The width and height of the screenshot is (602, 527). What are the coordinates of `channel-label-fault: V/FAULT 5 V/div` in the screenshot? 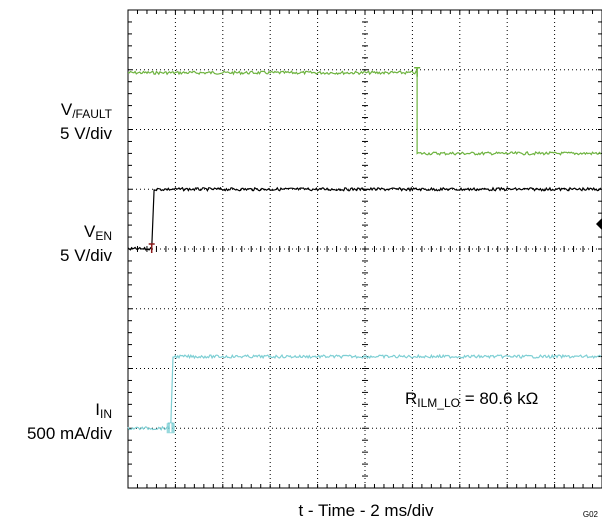 It's located at (86, 121).